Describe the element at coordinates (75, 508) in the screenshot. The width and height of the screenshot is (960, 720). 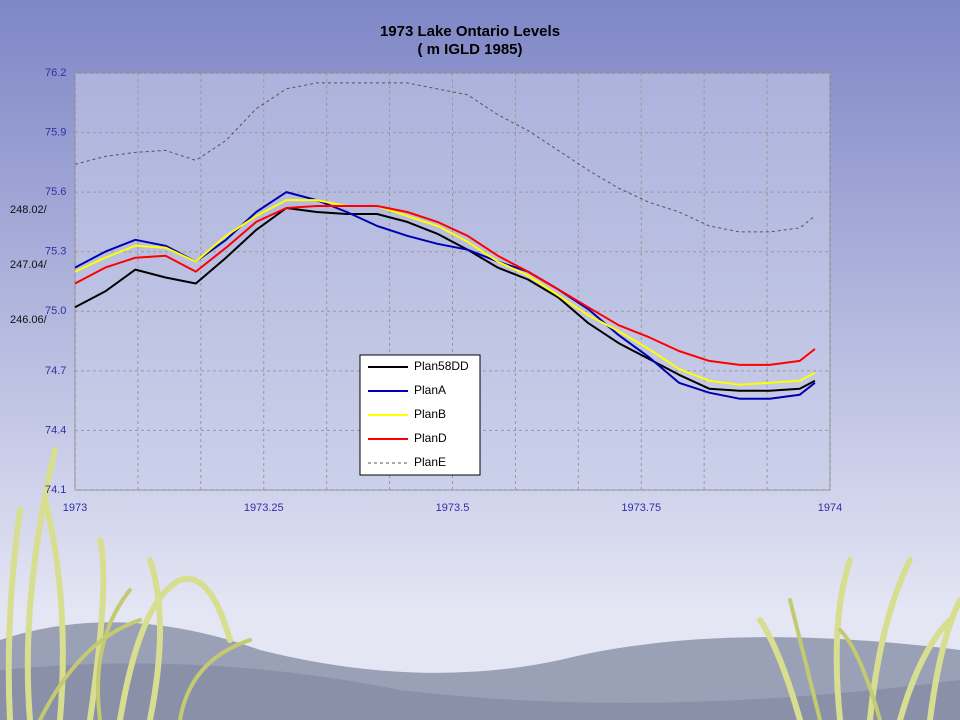
I see `x-tick-label: 1973` at that location.